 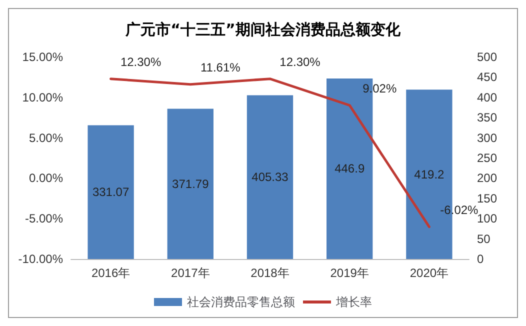 I want to click on y2-tick-label: 0, so click(x=480, y=259).